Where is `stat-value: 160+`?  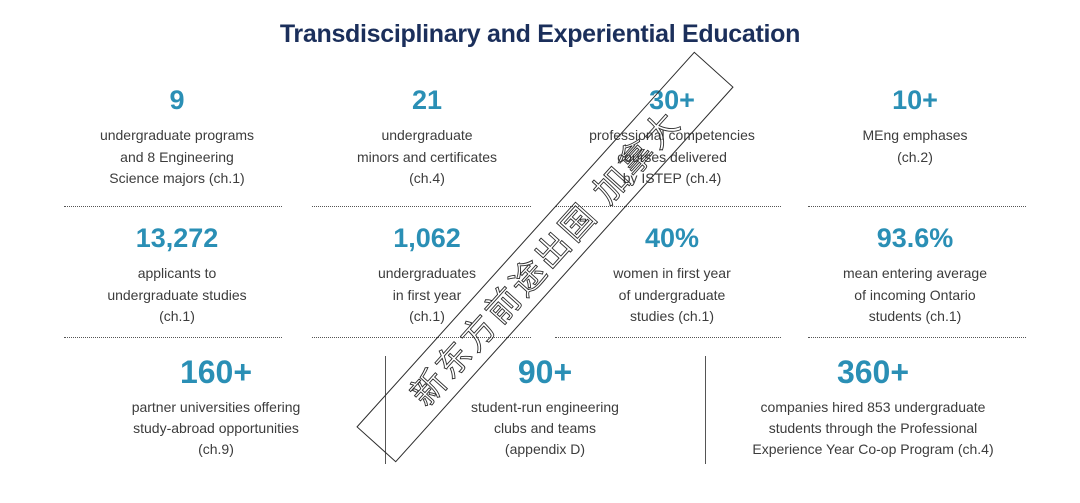 stat-value: 160+ is located at coordinates (216, 372).